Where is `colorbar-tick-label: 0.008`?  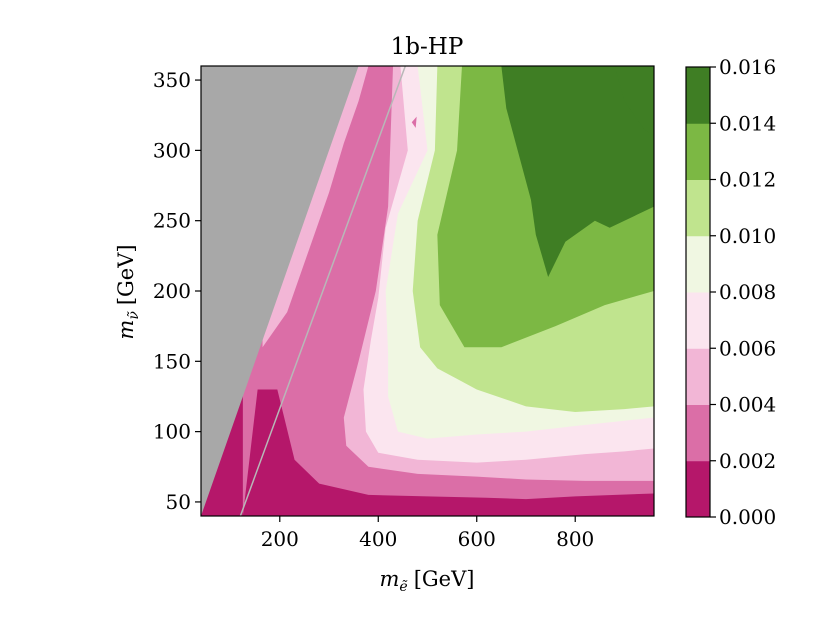 colorbar-tick-label: 0.008 is located at coordinates (747, 292).